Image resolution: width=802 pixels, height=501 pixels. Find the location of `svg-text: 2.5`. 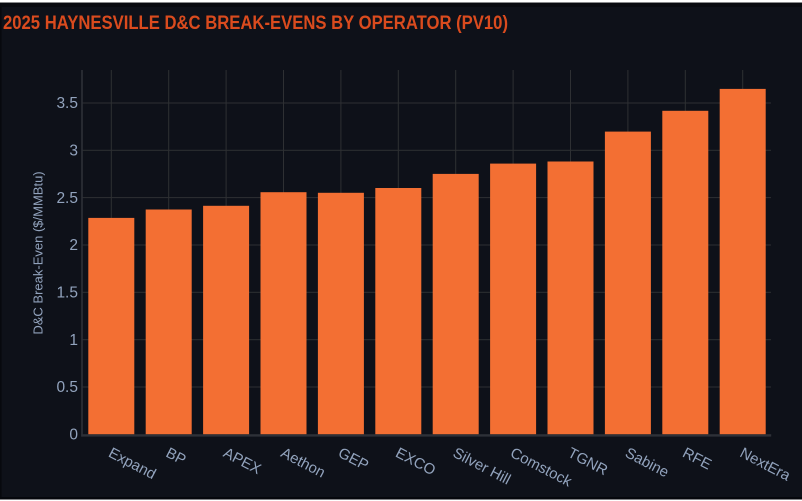

svg-text: 2.5 is located at coordinates (67, 198).